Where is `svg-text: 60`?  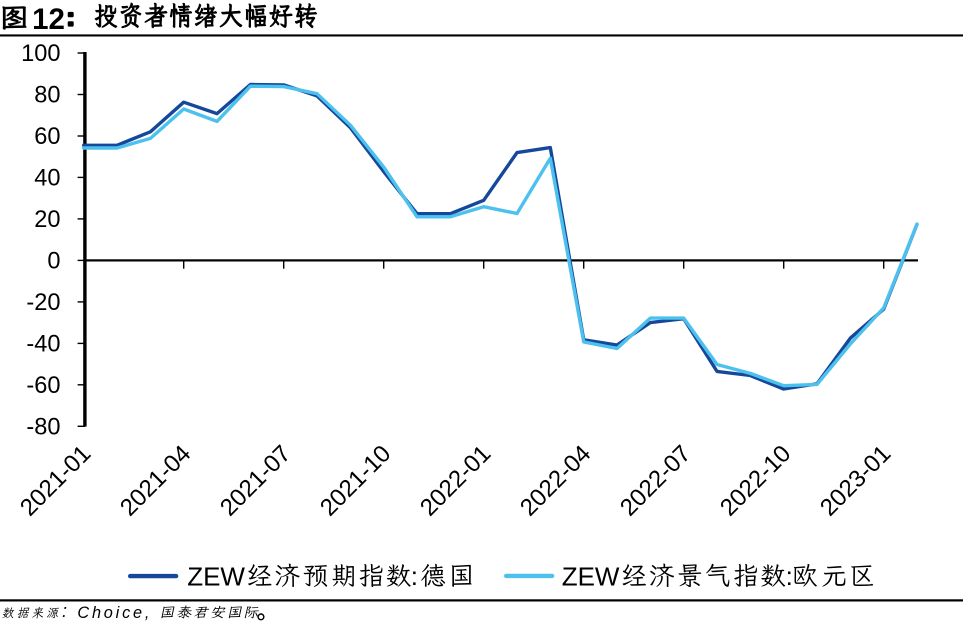
svg-text: 60 is located at coordinates (47, 137).